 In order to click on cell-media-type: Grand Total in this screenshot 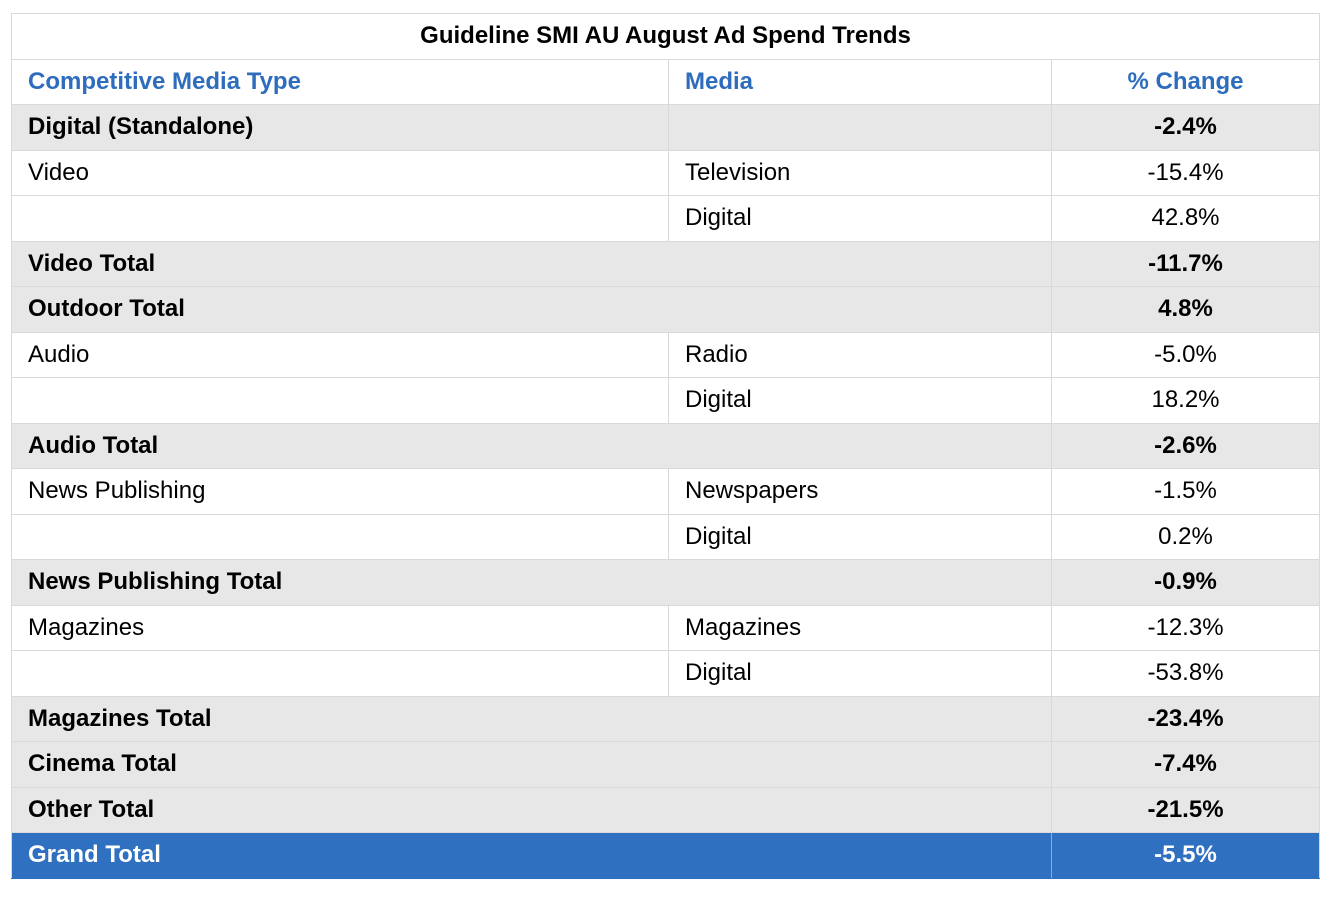, I will do `click(531, 855)`.